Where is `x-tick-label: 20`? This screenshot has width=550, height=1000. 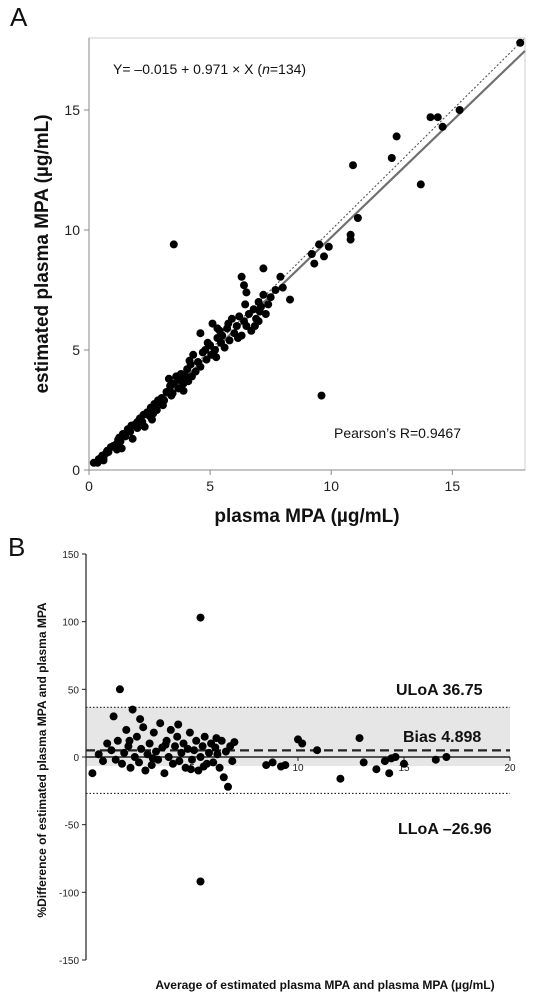 x-tick-label: 20 is located at coordinates (510, 768).